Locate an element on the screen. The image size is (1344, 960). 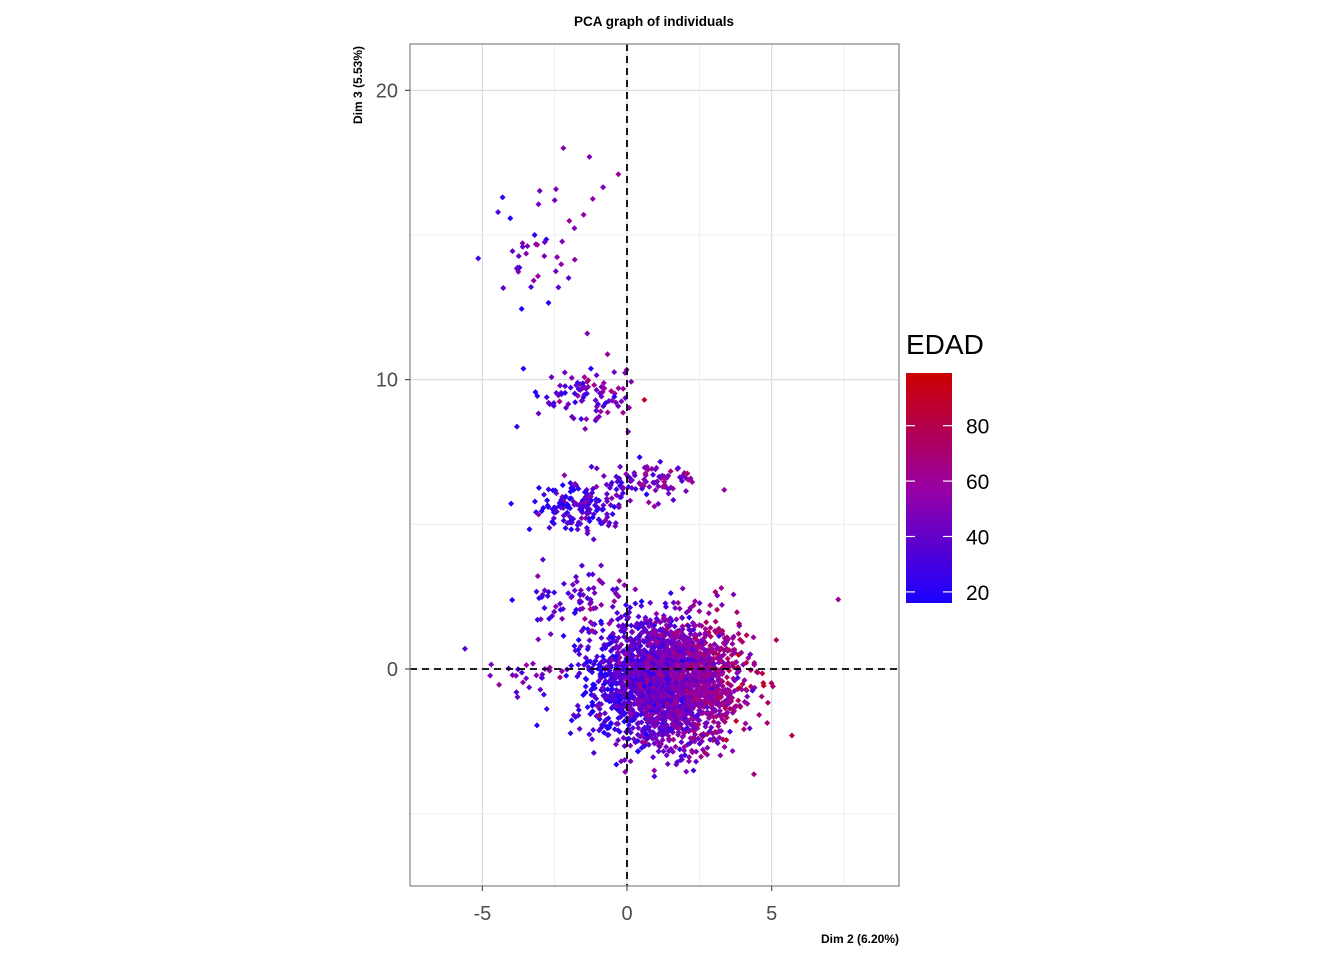
colorbar is located at coordinates (929, 488).